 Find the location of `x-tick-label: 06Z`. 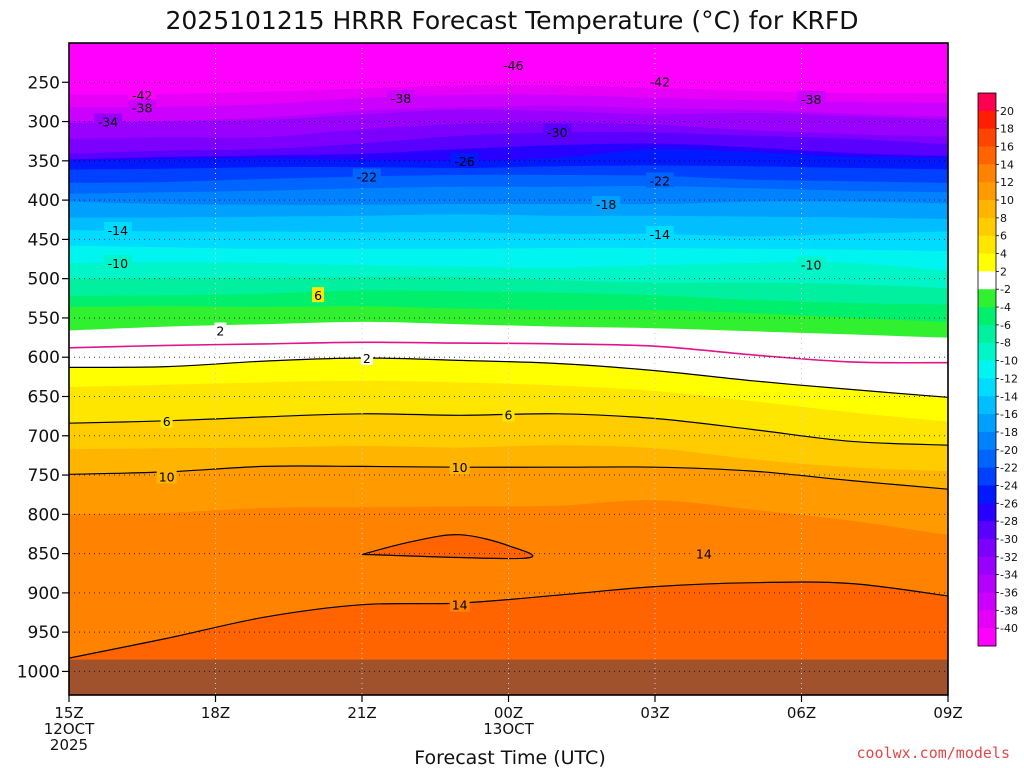

x-tick-label: 06Z is located at coordinates (801, 713).